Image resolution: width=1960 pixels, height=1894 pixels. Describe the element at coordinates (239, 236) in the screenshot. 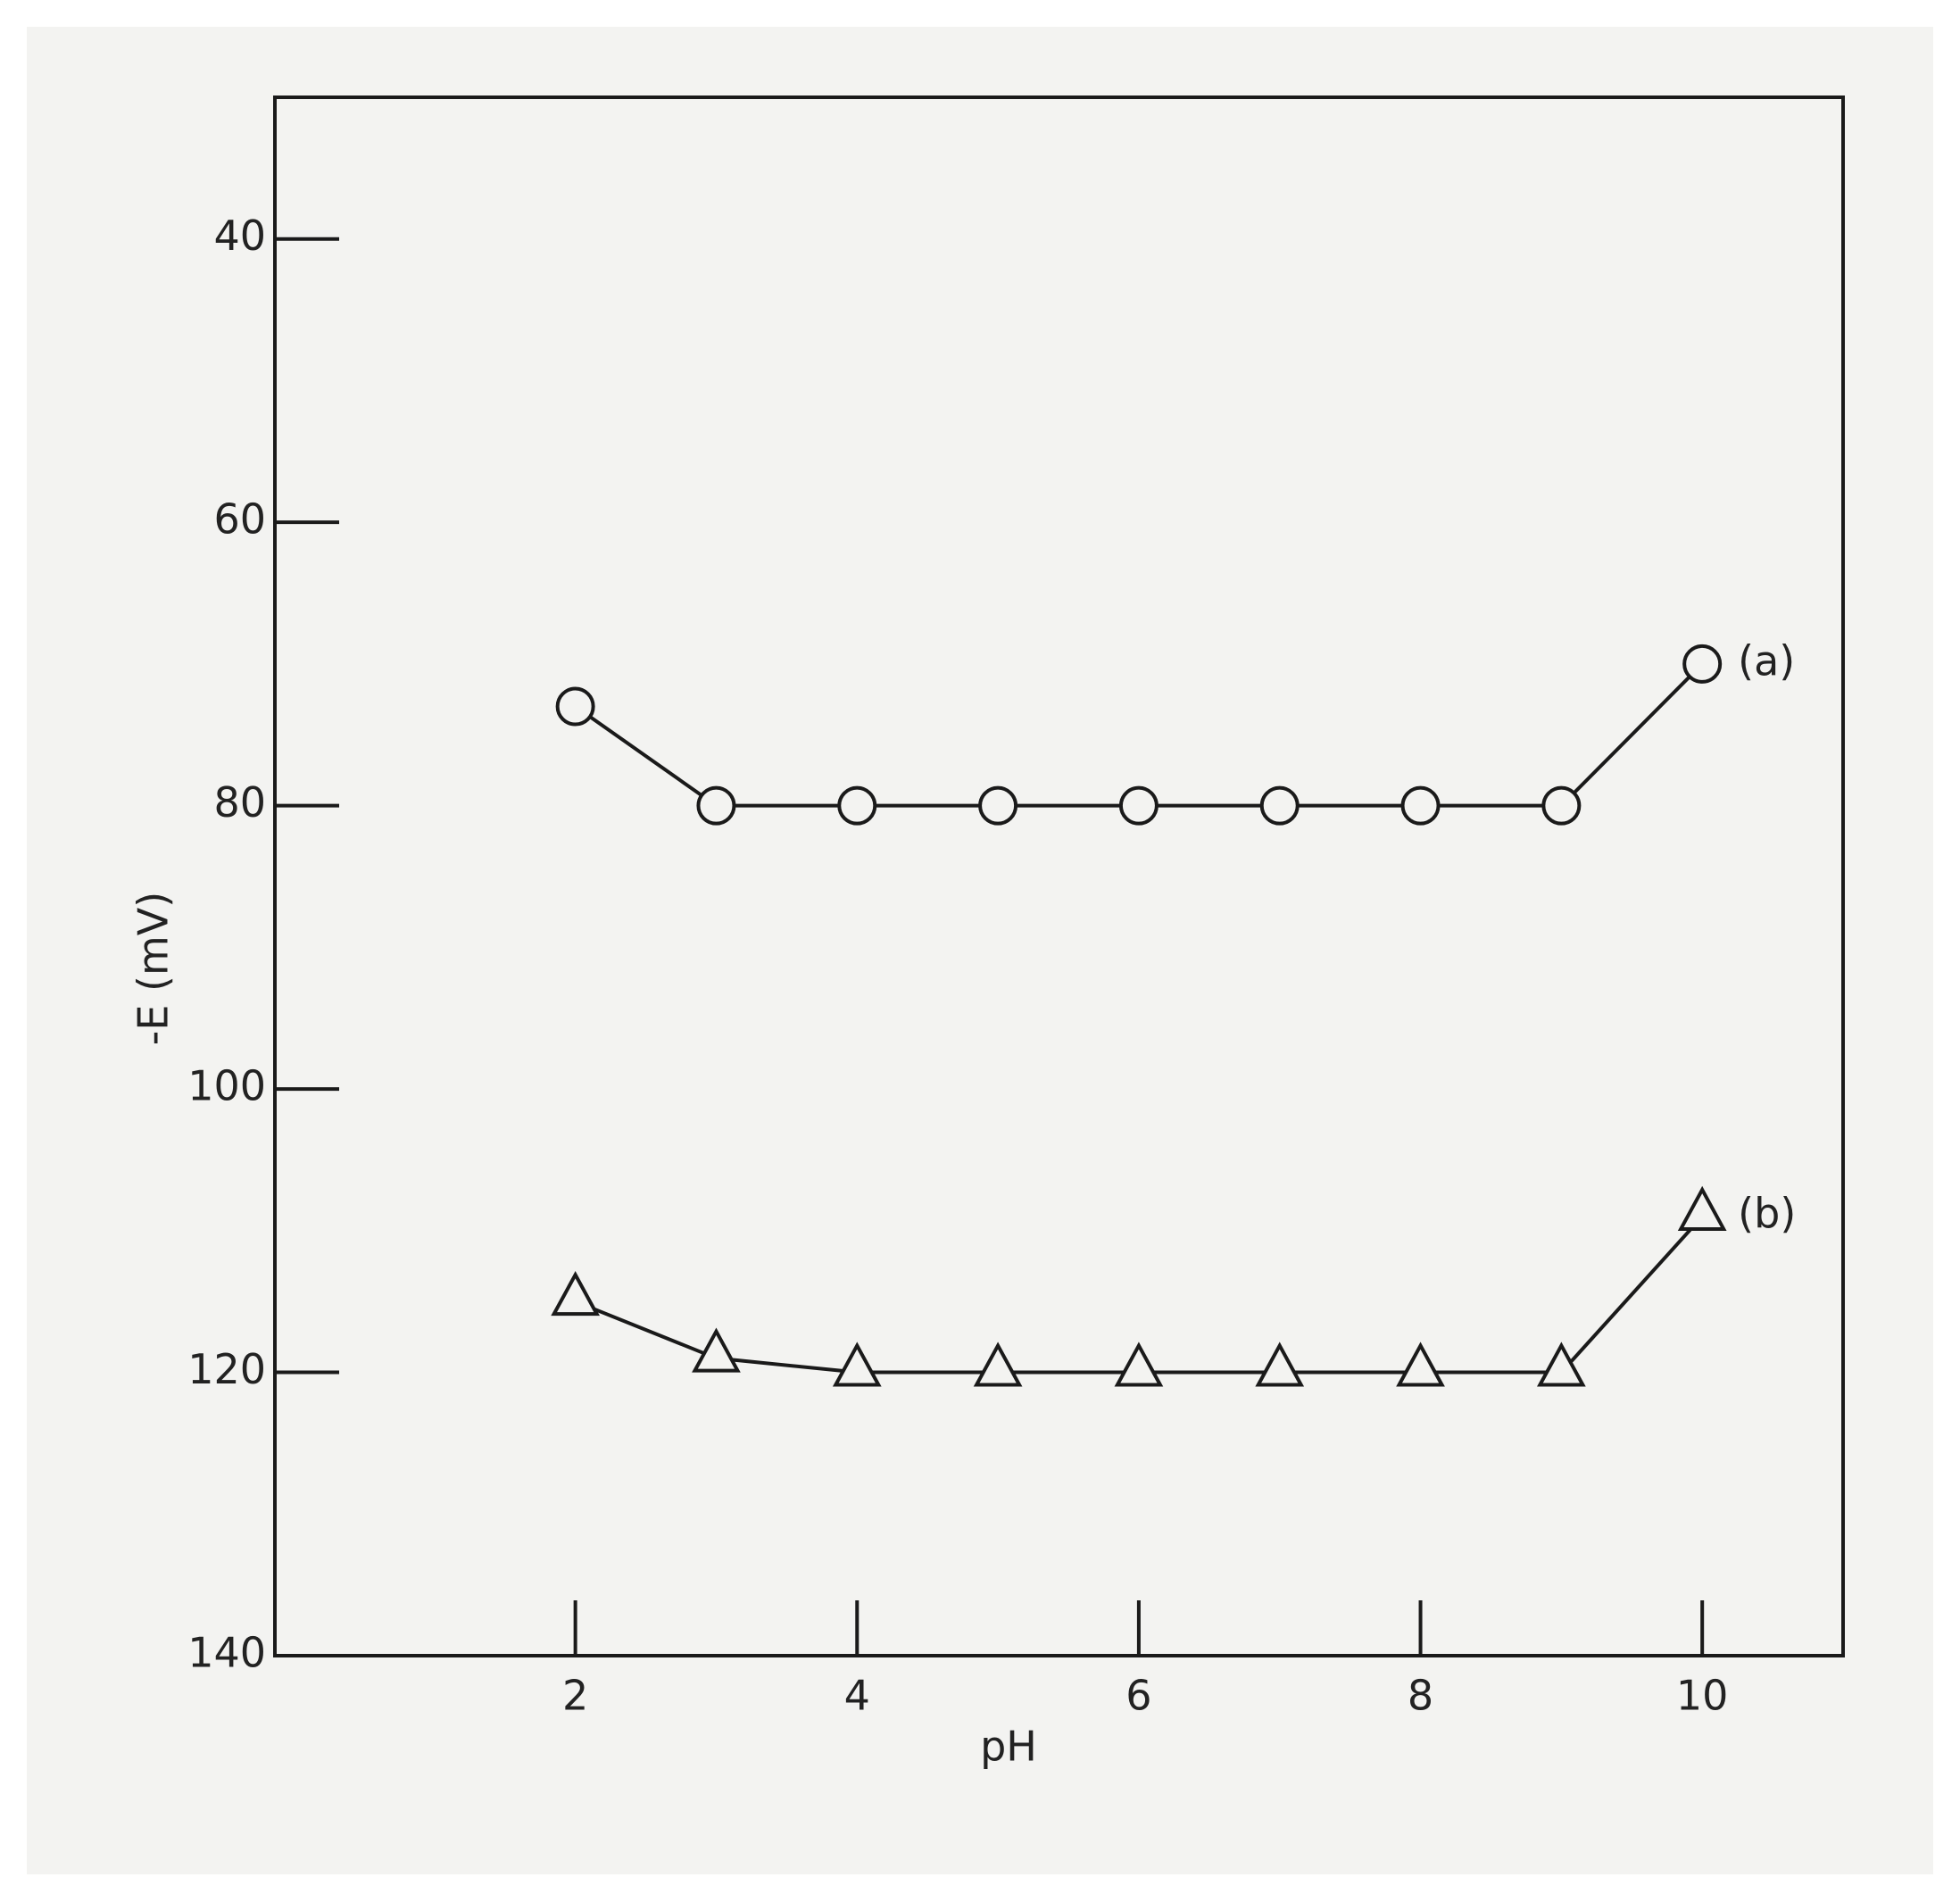

I see `y-tick-label: 40` at that location.